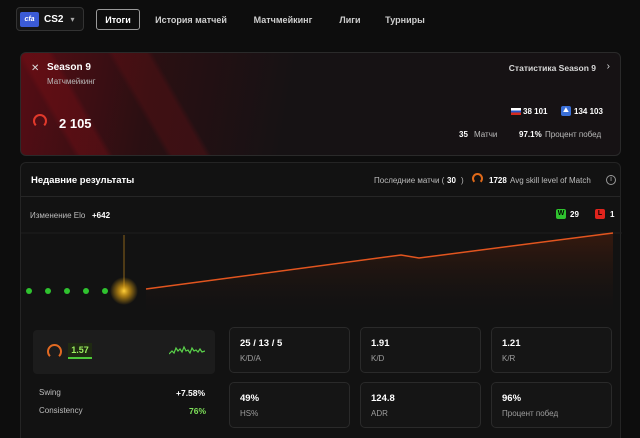  What do you see at coordinates (566, 111) in the screenshot?
I see `global-rank-icon: ⛰` at bounding box center [566, 111].